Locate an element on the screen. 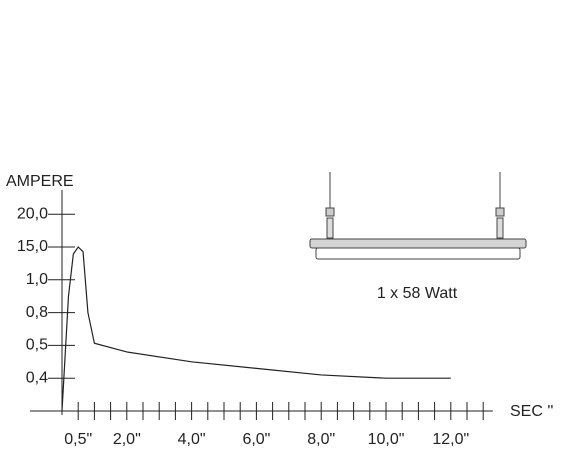  x-tick-label: 2,0" is located at coordinates (127, 439).